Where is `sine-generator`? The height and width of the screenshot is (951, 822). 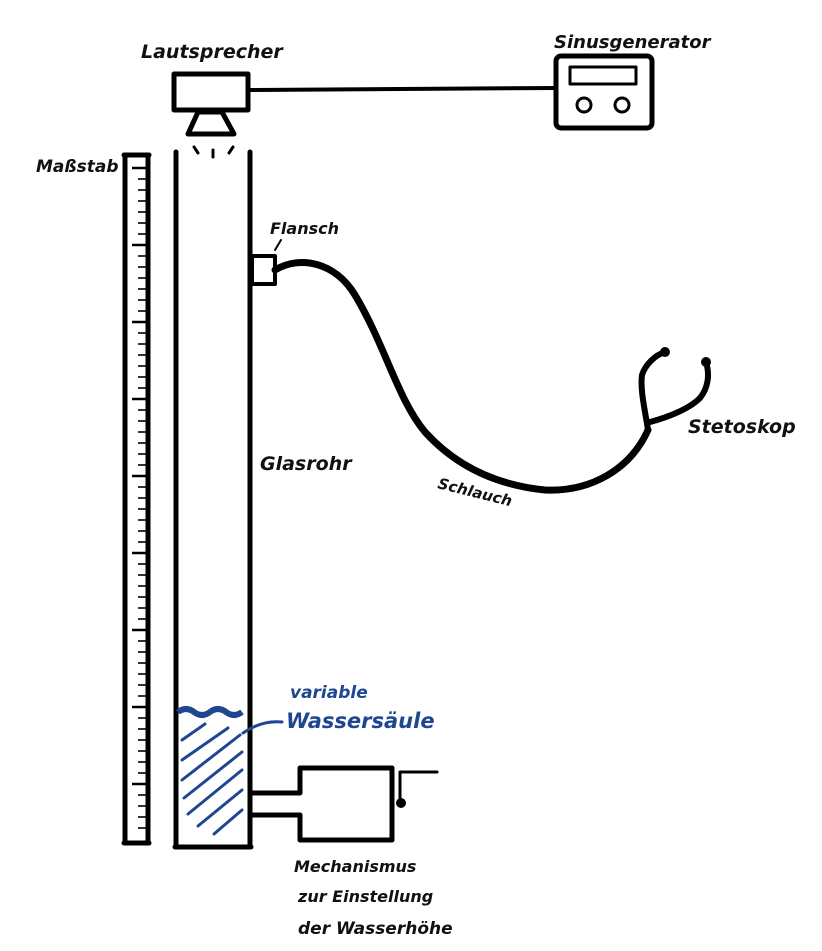 sine-generator is located at coordinates (604, 92).